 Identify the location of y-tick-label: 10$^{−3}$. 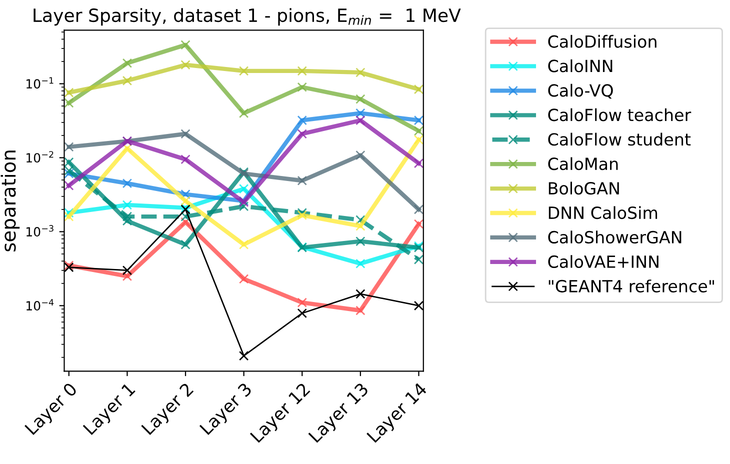
(40, 231).